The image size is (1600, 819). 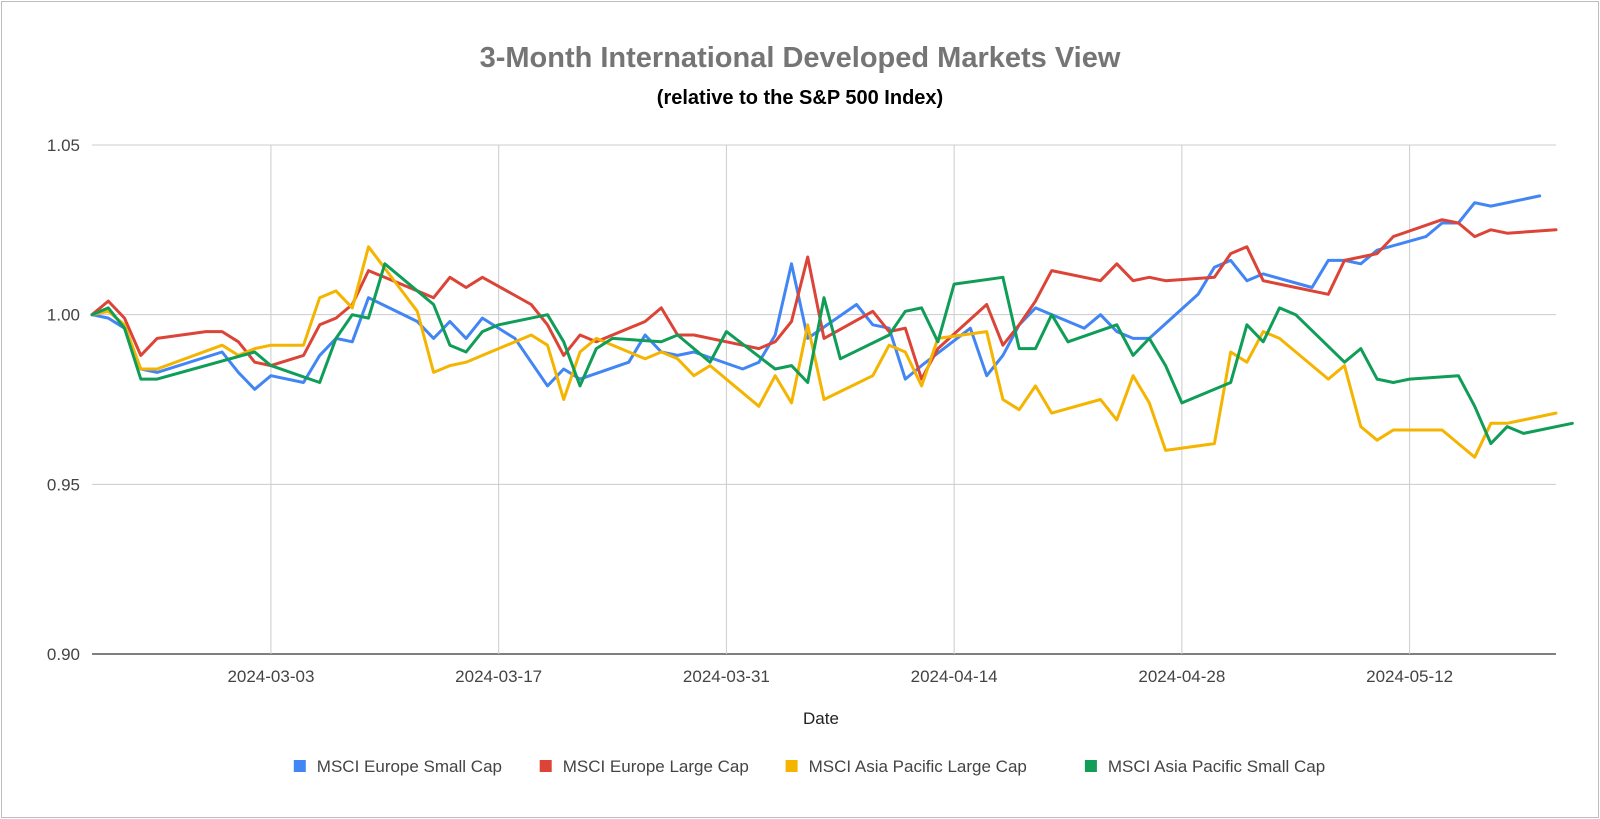 What do you see at coordinates (1181, 676) in the screenshot?
I see `x-tick-label: 2024-04-28` at bounding box center [1181, 676].